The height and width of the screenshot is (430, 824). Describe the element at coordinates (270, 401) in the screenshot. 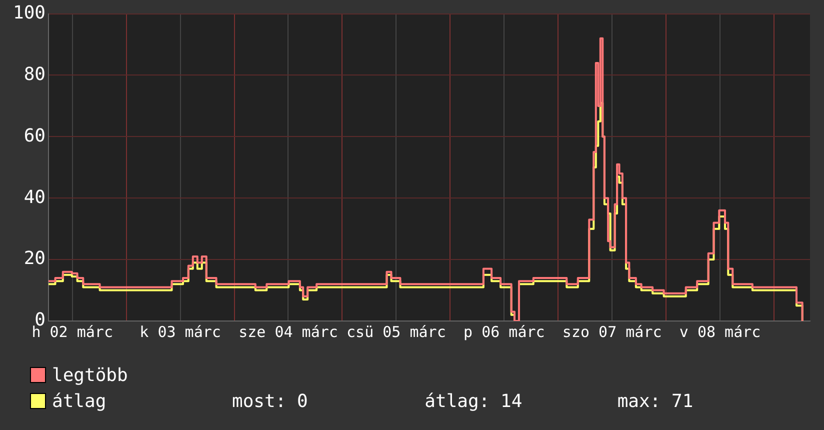

I see `text: most: 0` at that location.